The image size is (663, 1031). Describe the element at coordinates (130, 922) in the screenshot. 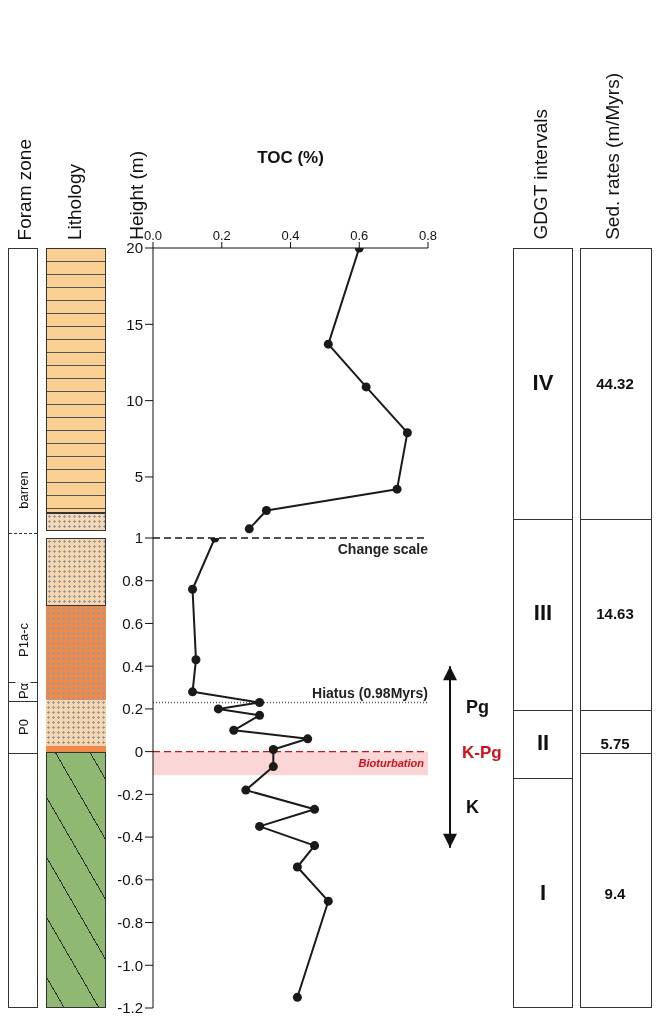

I see `y-tick-label: -0.8` at that location.